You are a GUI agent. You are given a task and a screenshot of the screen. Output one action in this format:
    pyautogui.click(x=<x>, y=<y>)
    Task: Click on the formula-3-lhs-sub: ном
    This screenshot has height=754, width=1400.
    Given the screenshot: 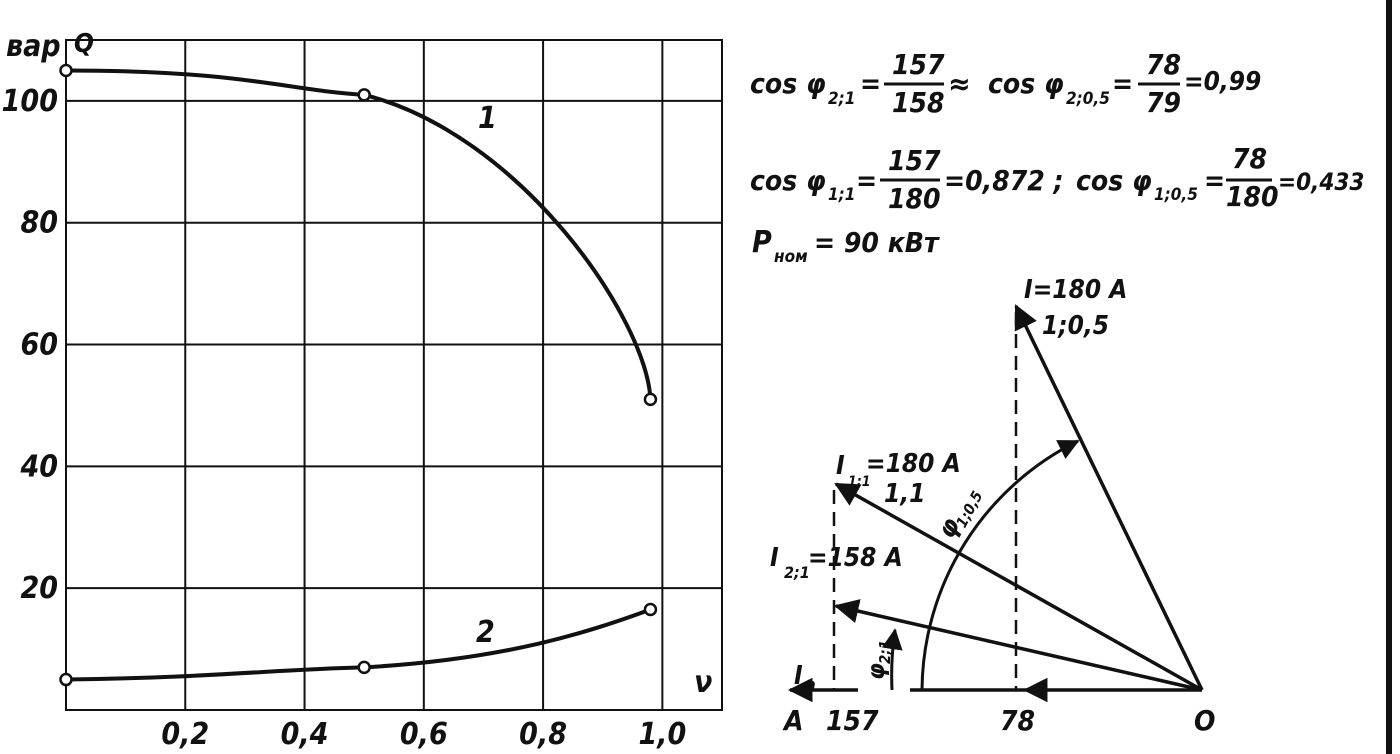 What is the action you would take?
    pyautogui.click(x=791, y=257)
    